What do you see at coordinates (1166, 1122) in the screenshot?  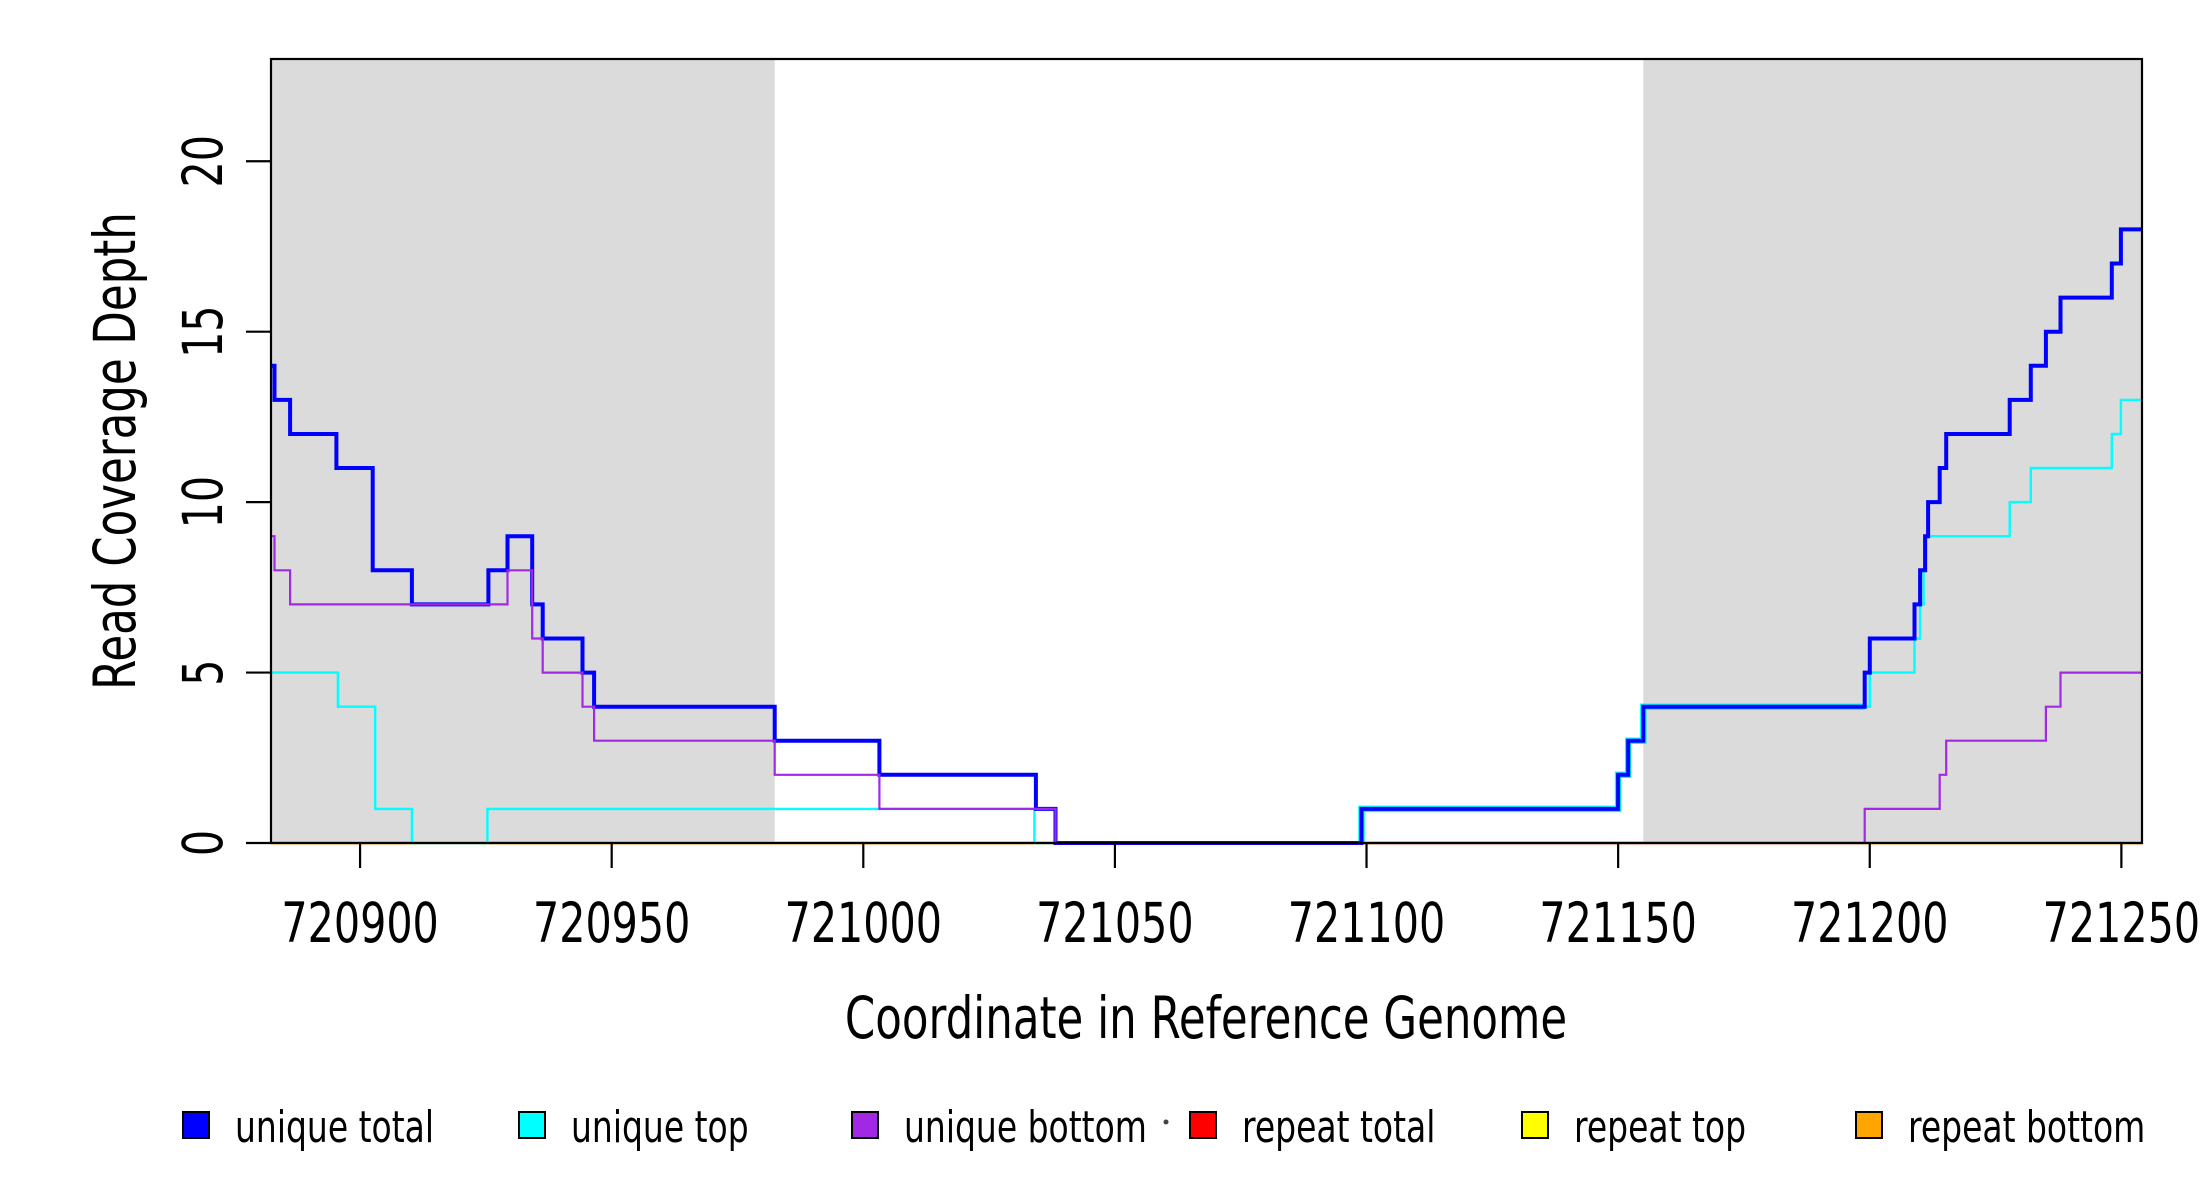 I see `legend-stray-dot-artifact` at bounding box center [1166, 1122].